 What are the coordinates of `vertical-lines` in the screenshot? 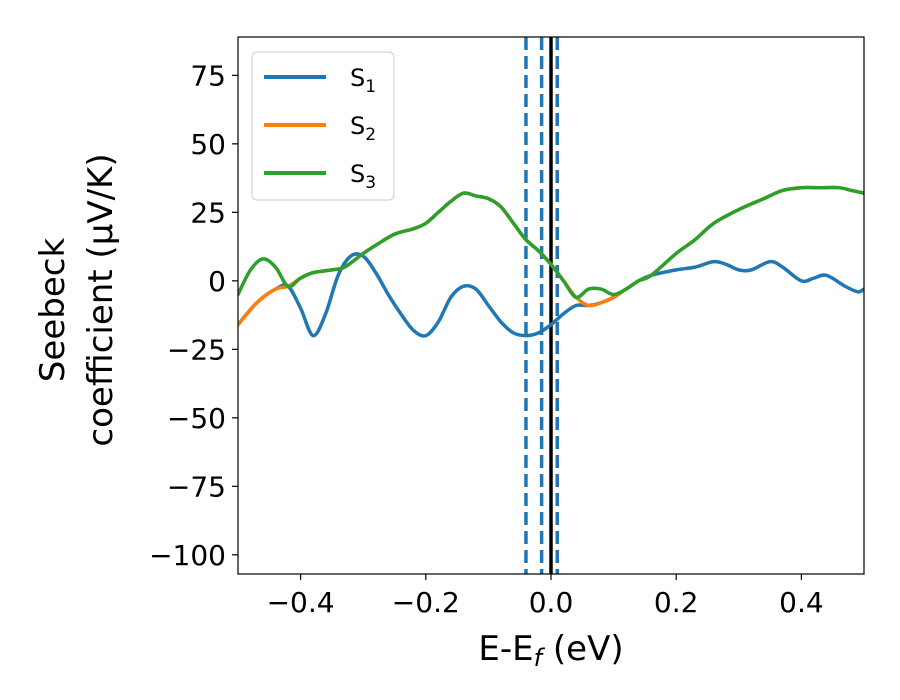 It's located at (542, 305).